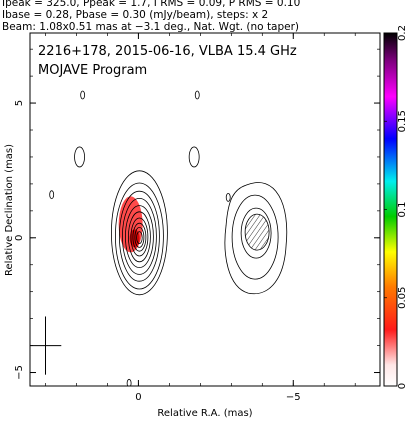 The height and width of the screenshot is (424, 409). What do you see at coordinates (204, 413) in the screenshot?
I see `x-axis-label: Relative R.A. (mas)` at bounding box center [204, 413].